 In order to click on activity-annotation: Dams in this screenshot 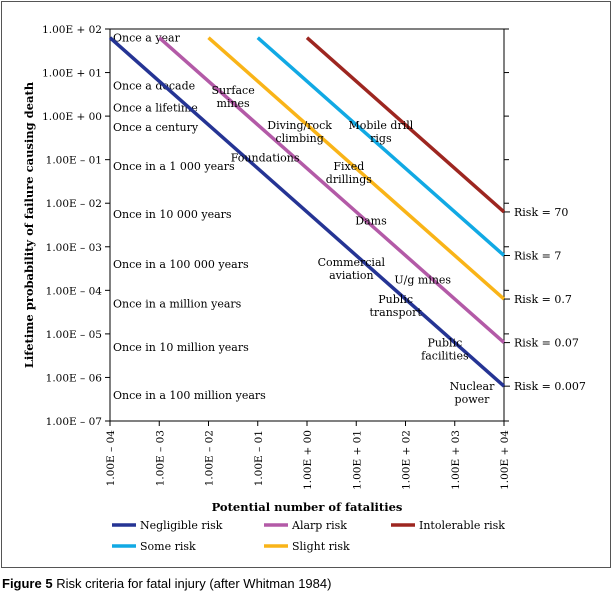, I will do `click(371, 221)`.